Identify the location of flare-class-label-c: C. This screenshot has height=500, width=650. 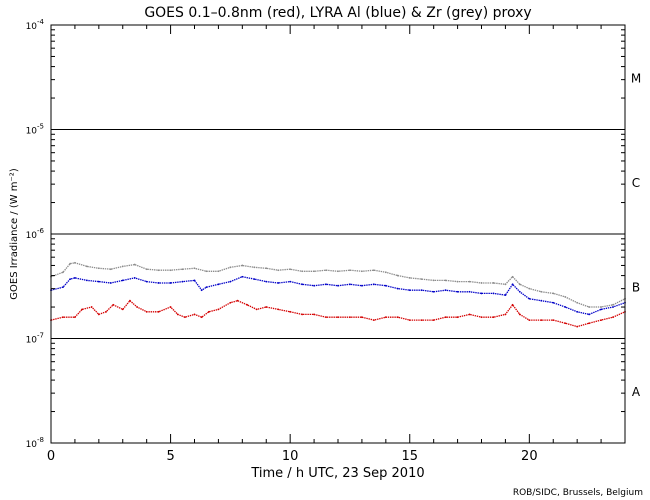
(636, 183).